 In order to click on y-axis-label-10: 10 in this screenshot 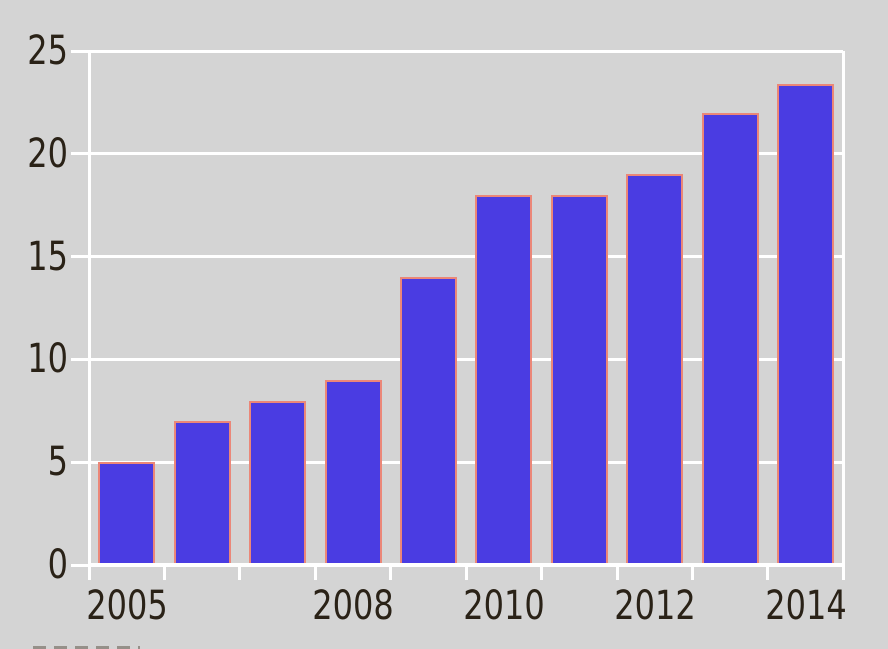, I will do `click(47, 359)`.